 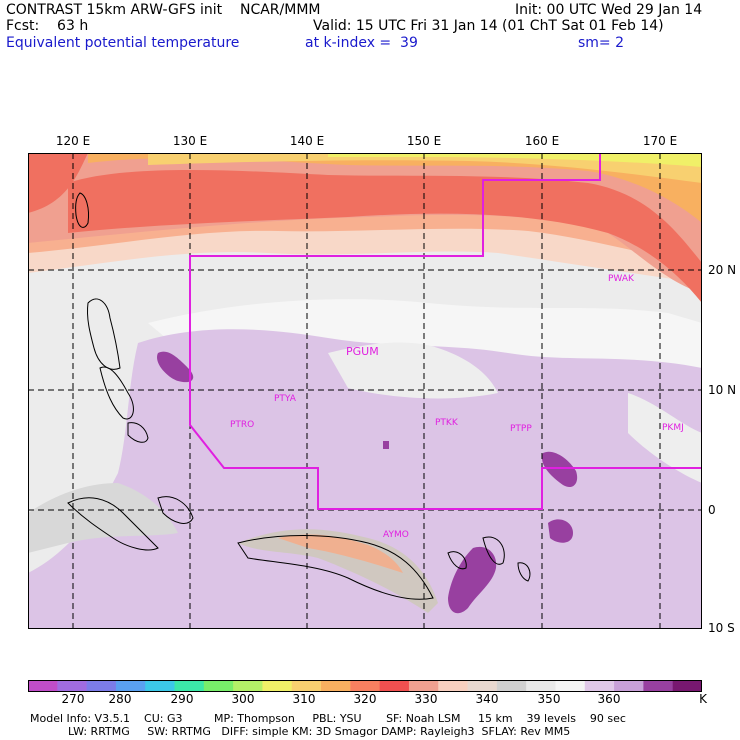 What do you see at coordinates (190, 141) in the screenshot?
I see `lon-label-130e: 130 E` at bounding box center [190, 141].